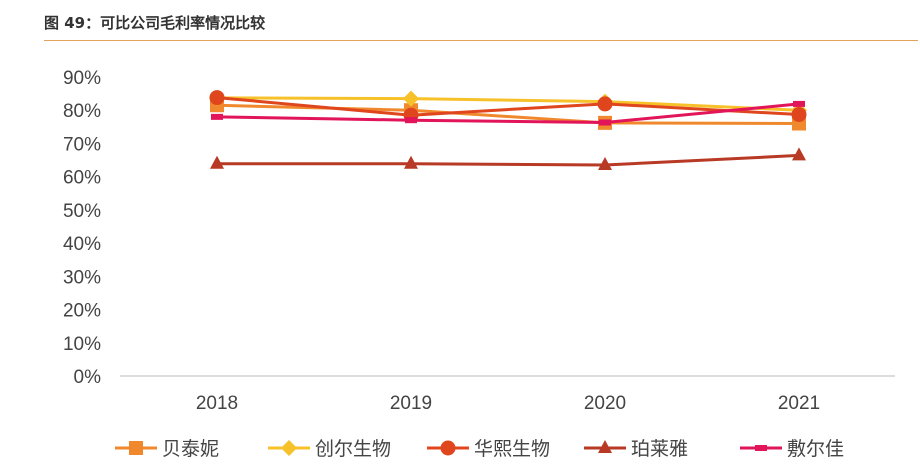  I want to click on y-tick-label: 70%, so click(82, 144).